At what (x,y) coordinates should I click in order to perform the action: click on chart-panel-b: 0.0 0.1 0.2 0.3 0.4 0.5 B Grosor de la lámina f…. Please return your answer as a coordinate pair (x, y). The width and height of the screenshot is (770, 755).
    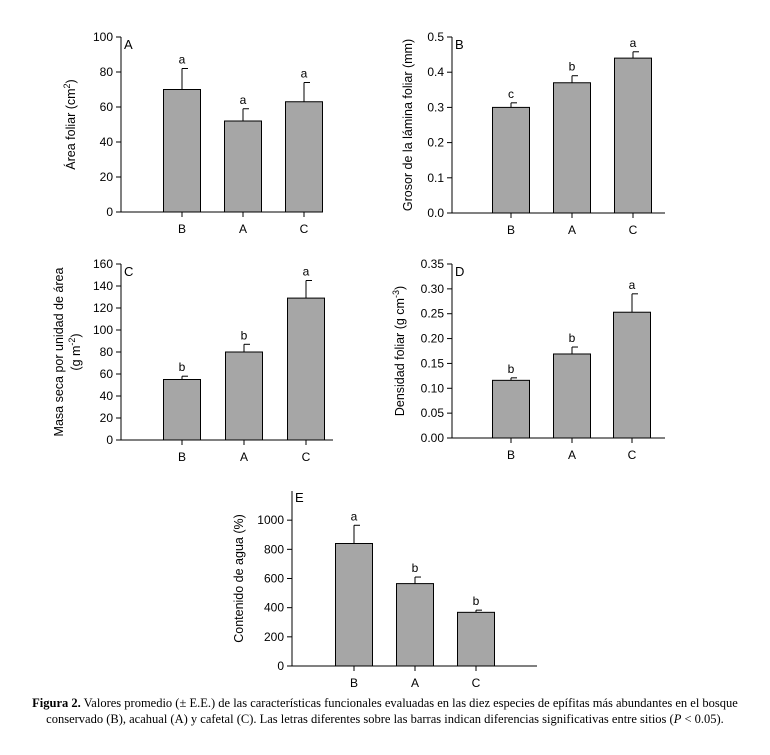
    Looking at the image, I should click on (533, 133).